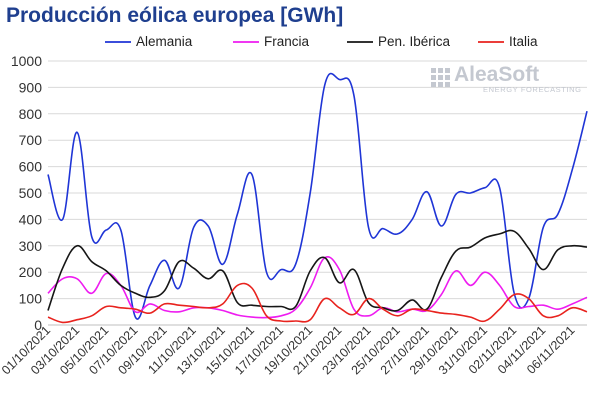 The image size is (600, 418). Describe the element at coordinates (497, 74) in the screenshot. I see `logo-name: AleaSoft` at that location.